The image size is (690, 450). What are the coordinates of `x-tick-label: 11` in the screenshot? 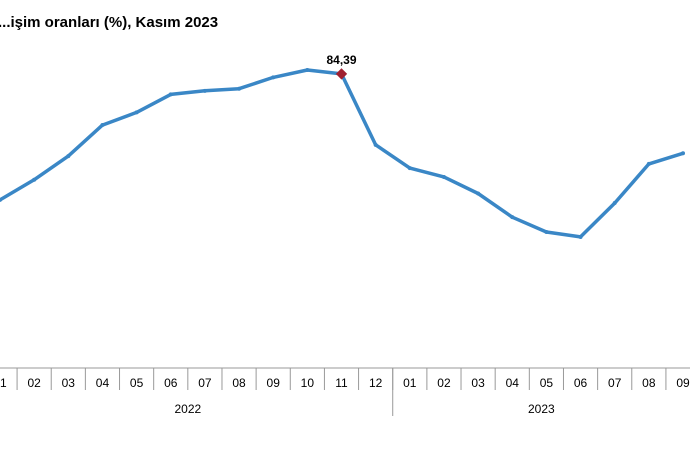 It's located at (341, 383).